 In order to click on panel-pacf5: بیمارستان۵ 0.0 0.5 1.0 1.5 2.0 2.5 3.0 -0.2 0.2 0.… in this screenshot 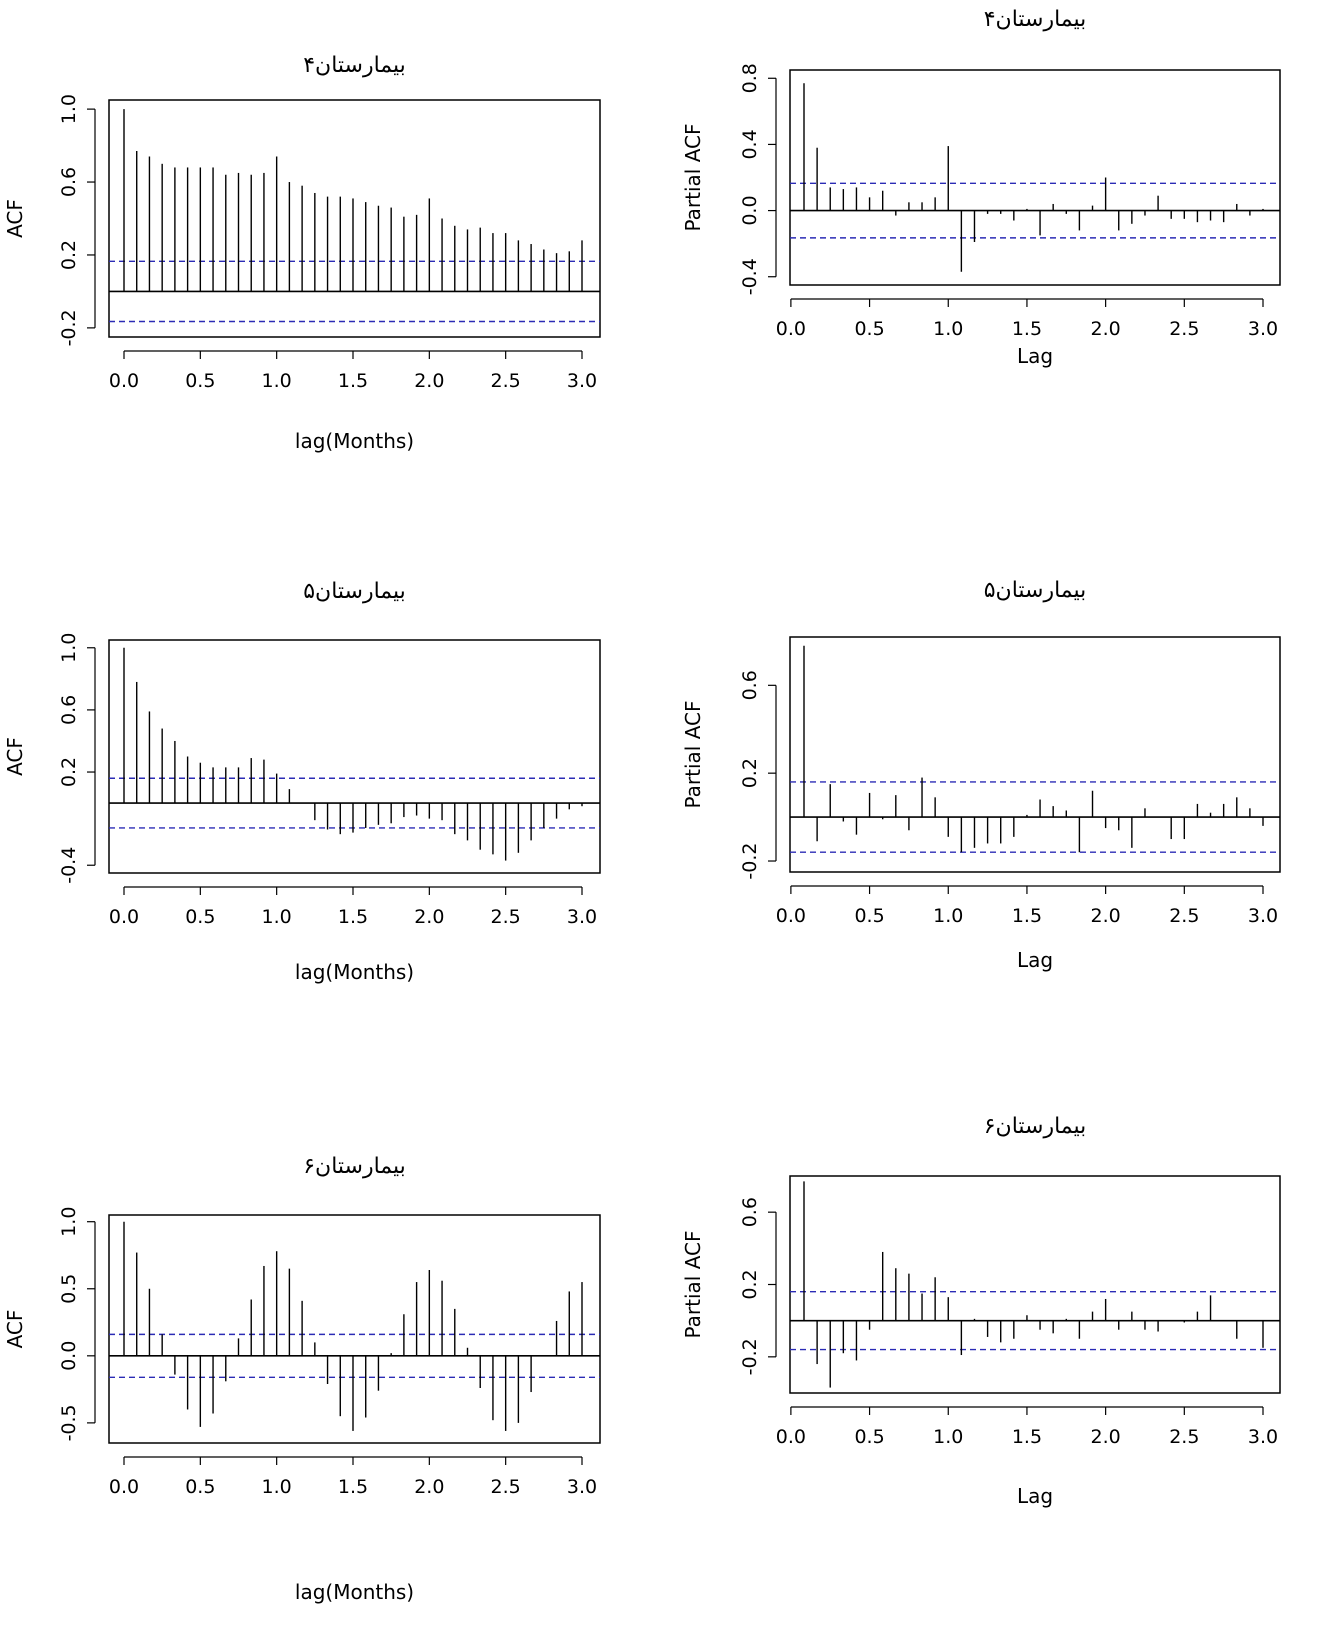, I will do `click(981, 775)`.